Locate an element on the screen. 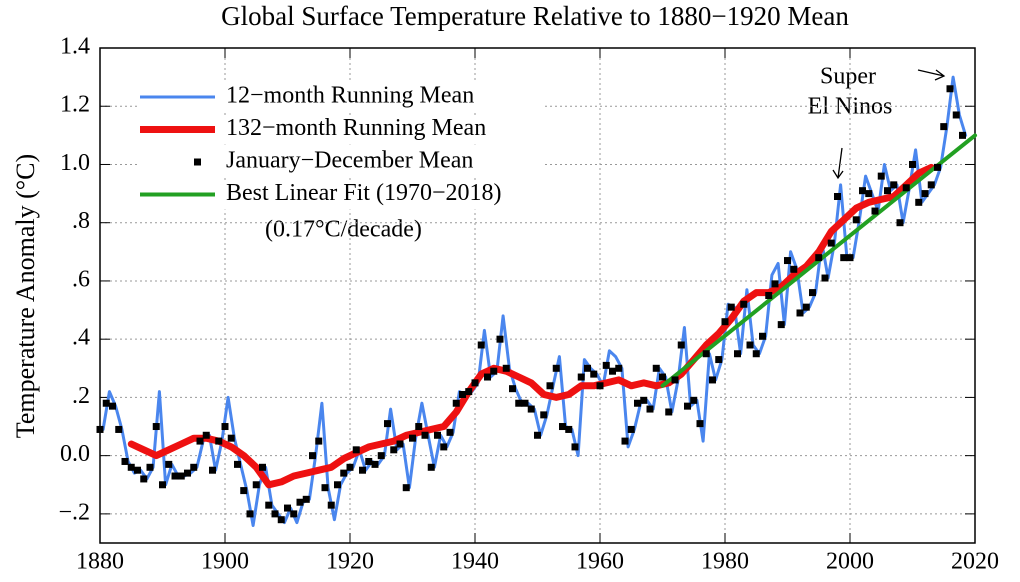 The height and width of the screenshot is (582, 1020). arrows is located at coordinates (889, 124).